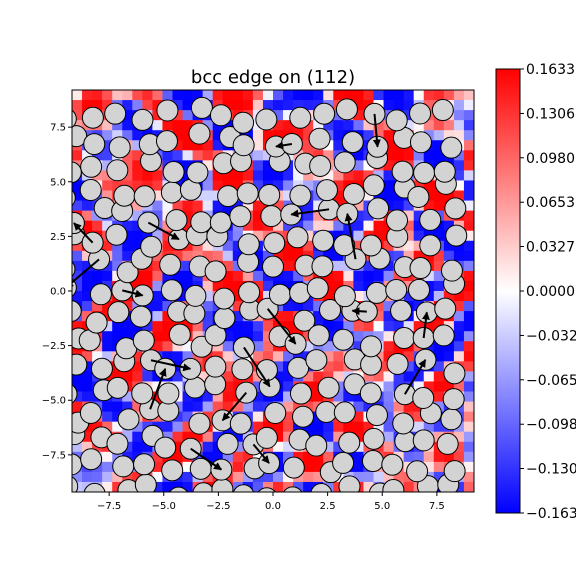 This screenshot has width=576, height=576. I want to click on x-tick-label: 0.0, so click(273, 506).